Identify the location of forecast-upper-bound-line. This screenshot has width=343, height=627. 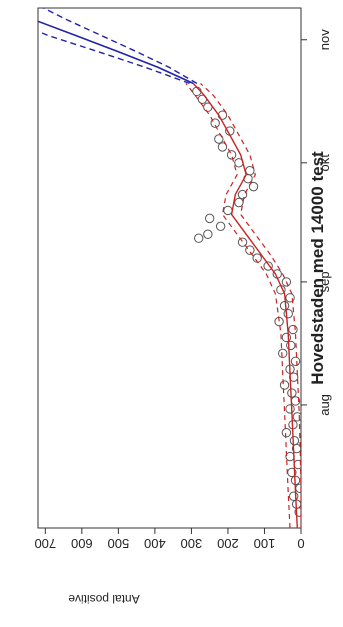
(114, 57).